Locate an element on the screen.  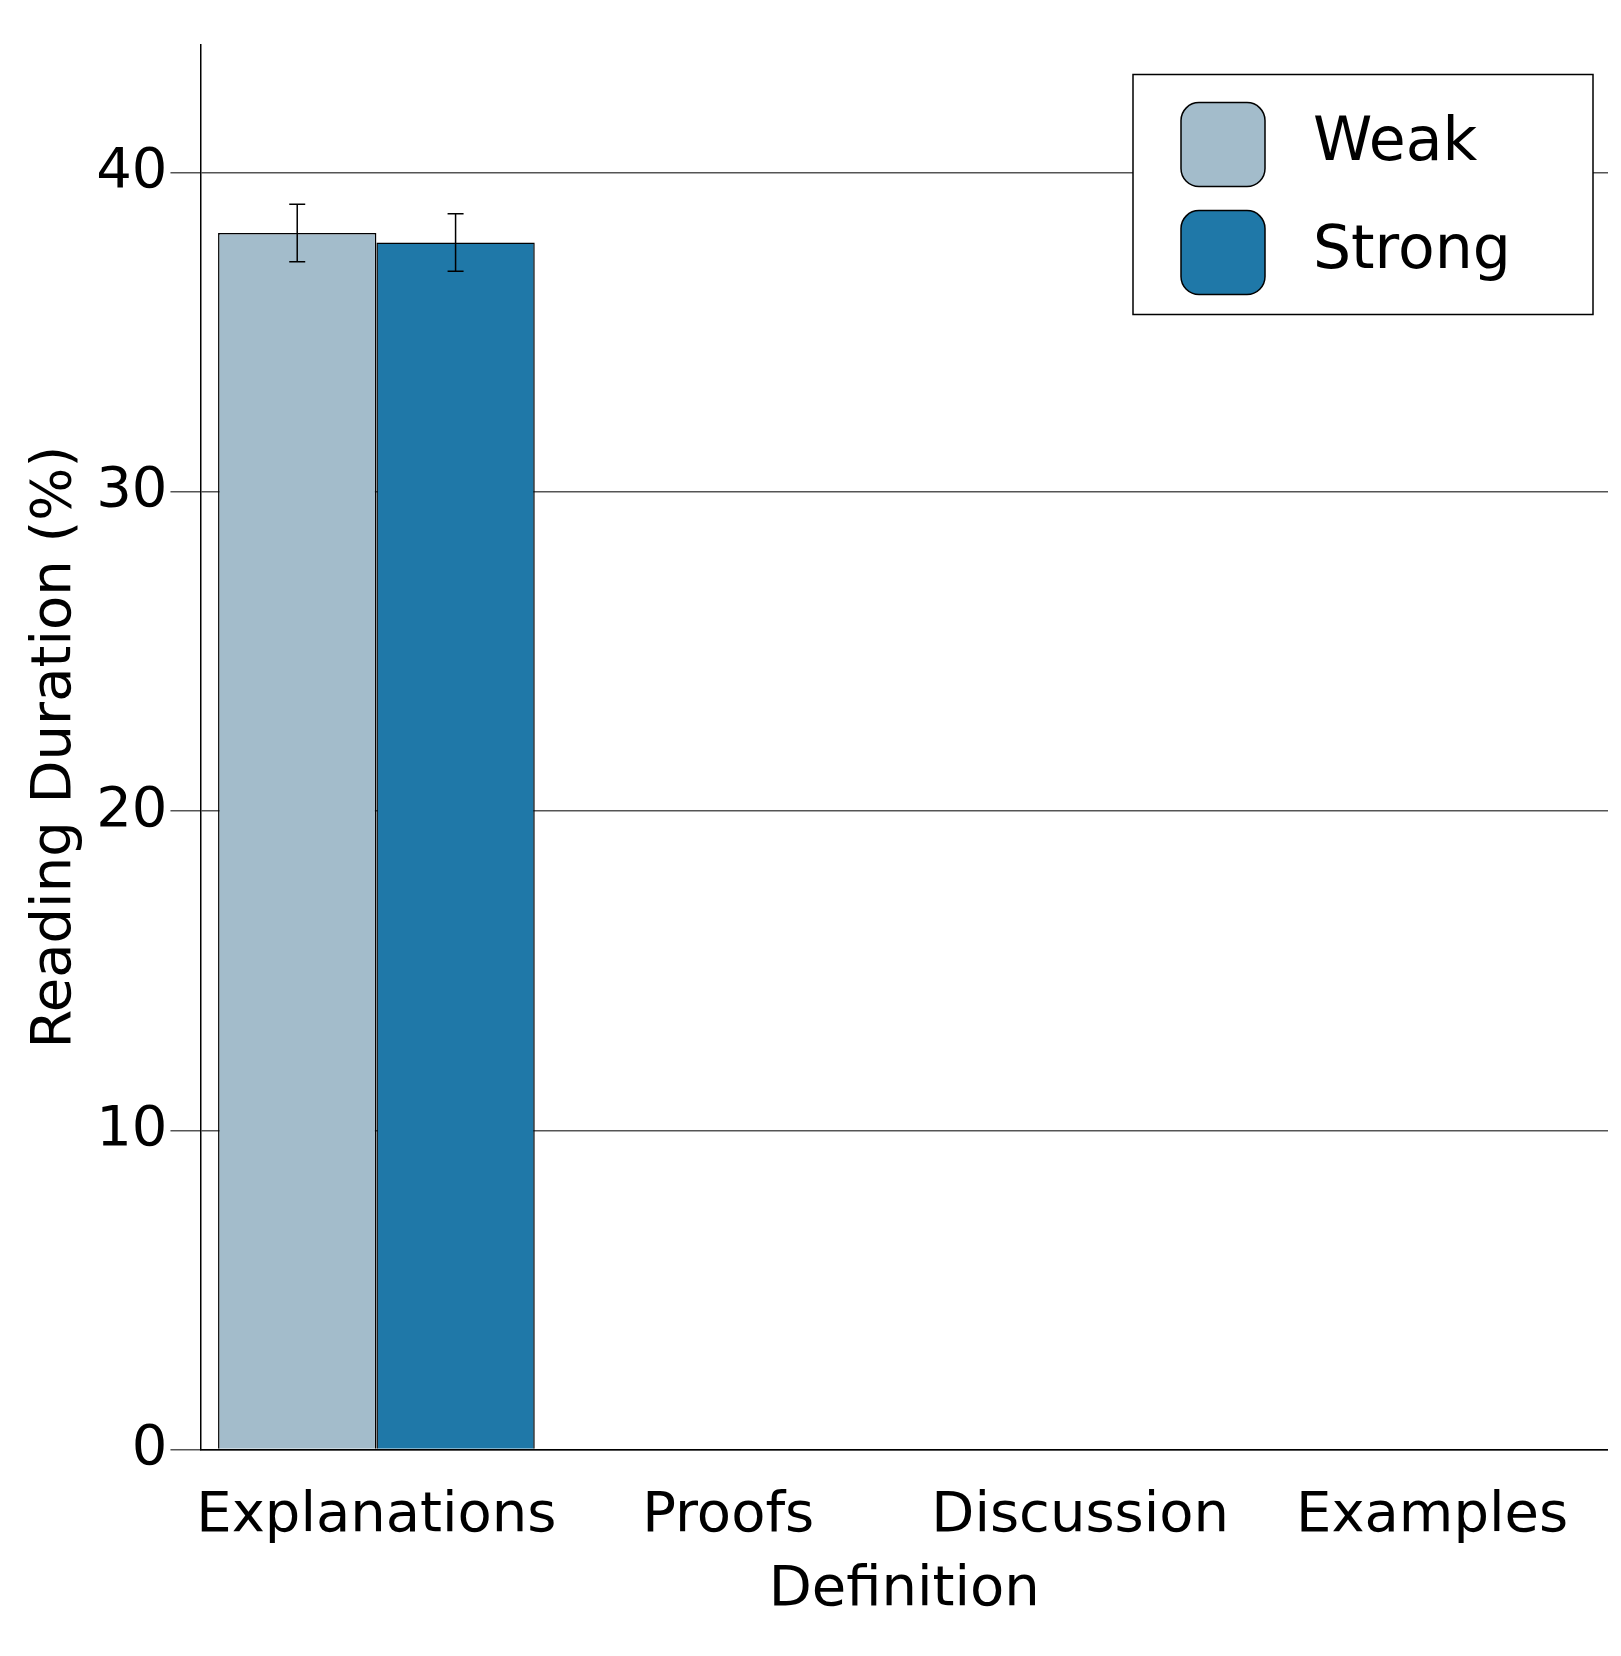
x-tick-label: Explanations is located at coordinates (376, 1511).